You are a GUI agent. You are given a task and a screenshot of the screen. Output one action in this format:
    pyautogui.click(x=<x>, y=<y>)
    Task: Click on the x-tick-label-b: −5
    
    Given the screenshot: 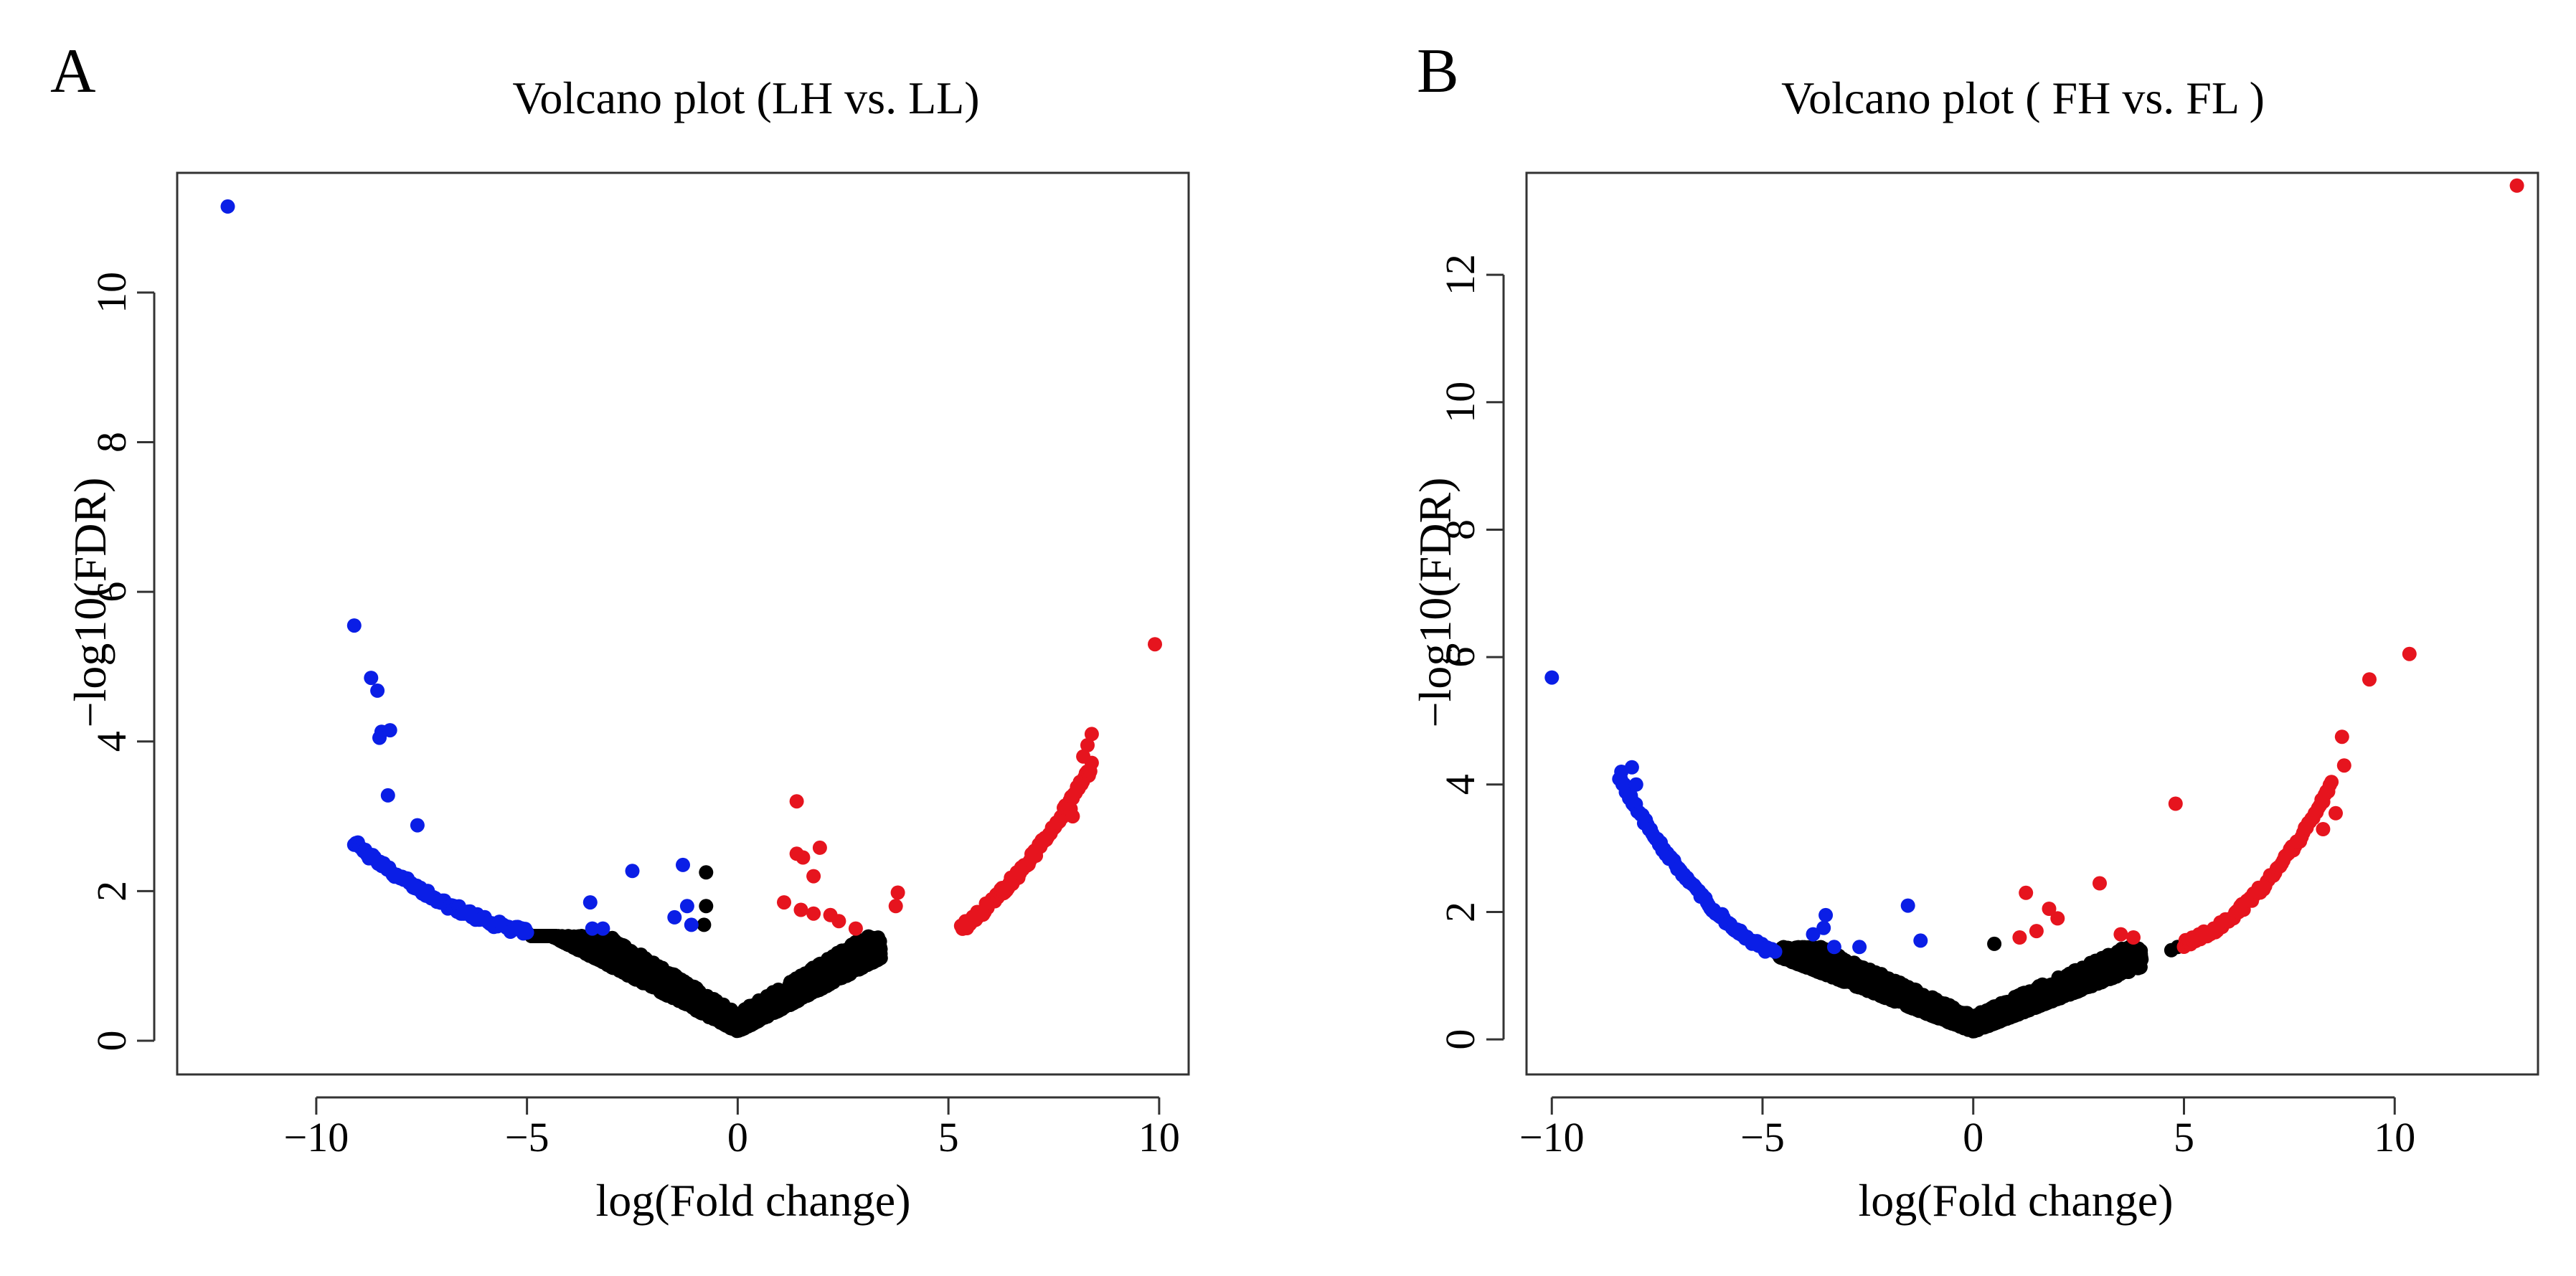 What is the action you would take?
    pyautogui.click(x=1762, y=1137)
    